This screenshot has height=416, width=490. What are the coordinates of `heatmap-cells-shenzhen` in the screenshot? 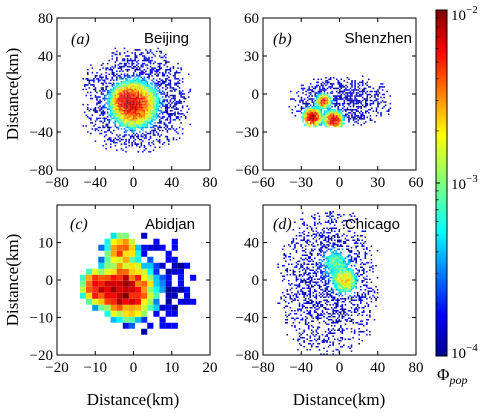 It's located at (340, 101).